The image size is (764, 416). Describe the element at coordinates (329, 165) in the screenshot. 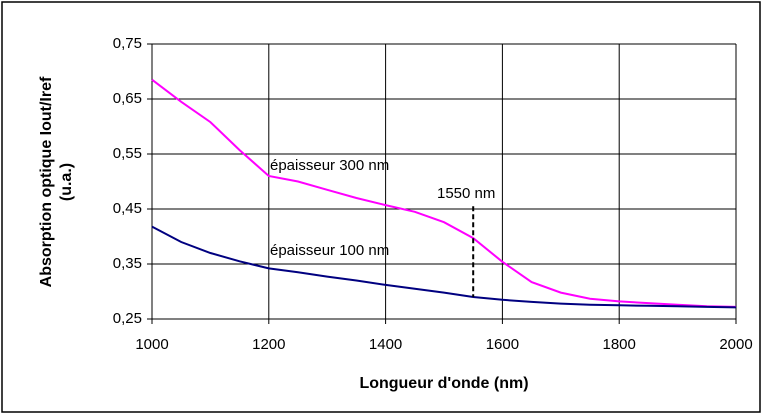

I see `annotation: épaisseur 300 nm` at that location.